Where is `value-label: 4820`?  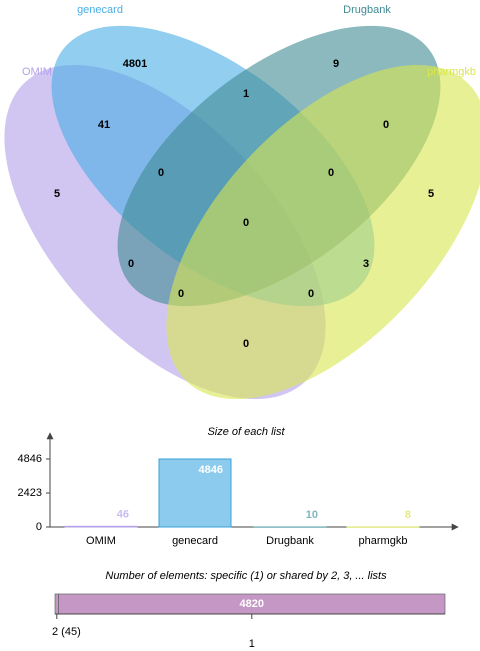 value-label: 4820 is located at coordinates (252, 604).